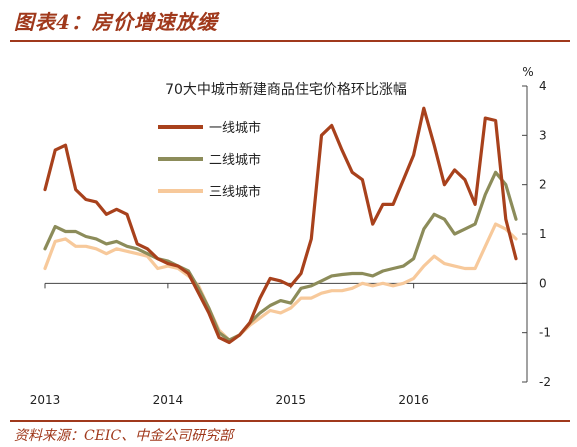 This screenshot has height=447, width=577. Describe the element at coordinates (124, 436) in the screenshot. I see `source-note: 资料来源：CEIC、中金公司研究部` at that location.